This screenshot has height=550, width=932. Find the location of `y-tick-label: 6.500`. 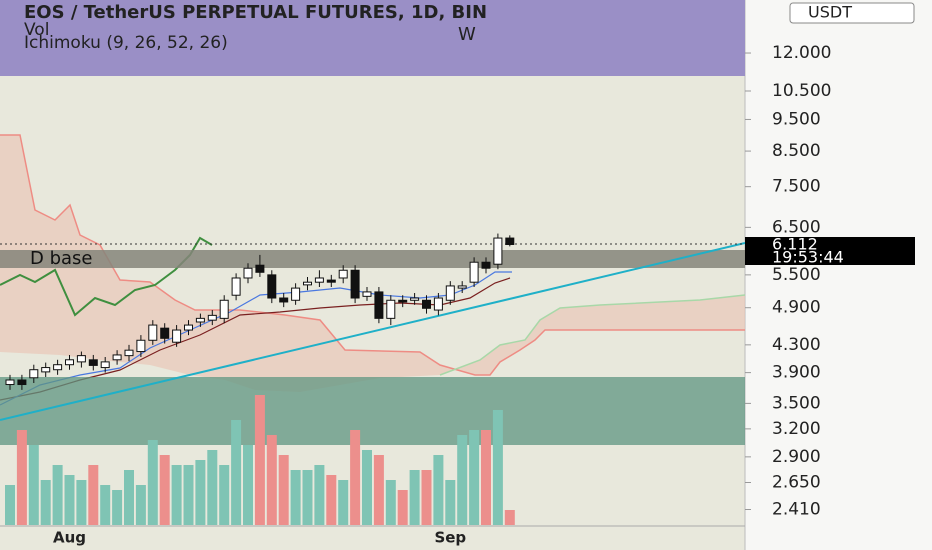

y-tick-label: 6.500 is located at coordinates (796, 227).